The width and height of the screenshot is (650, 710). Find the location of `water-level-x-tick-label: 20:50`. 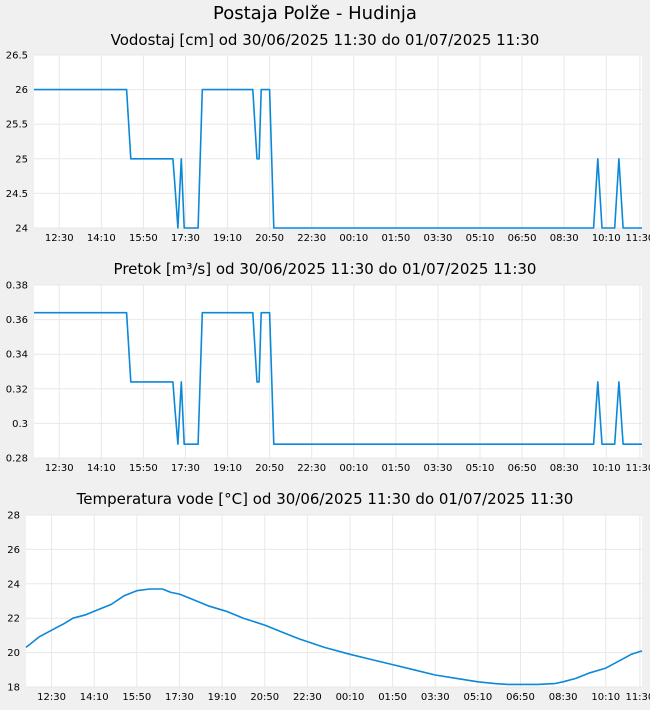

water-level-x-tick-label: 20:50 is located at coordinates (269, 238).